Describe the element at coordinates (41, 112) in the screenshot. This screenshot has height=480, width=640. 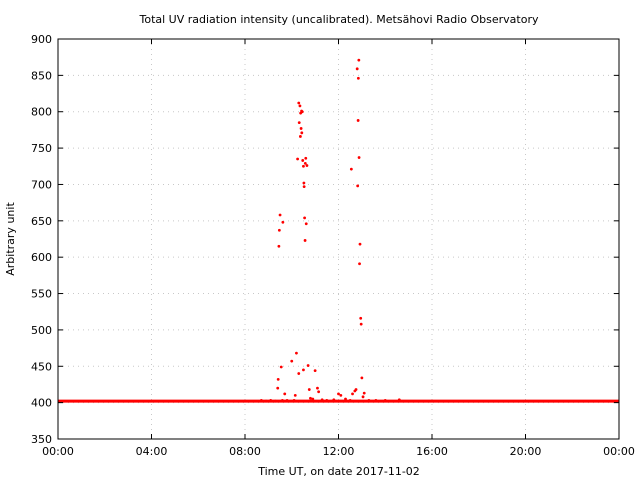
I see `y-tick-label: 800` at that location.